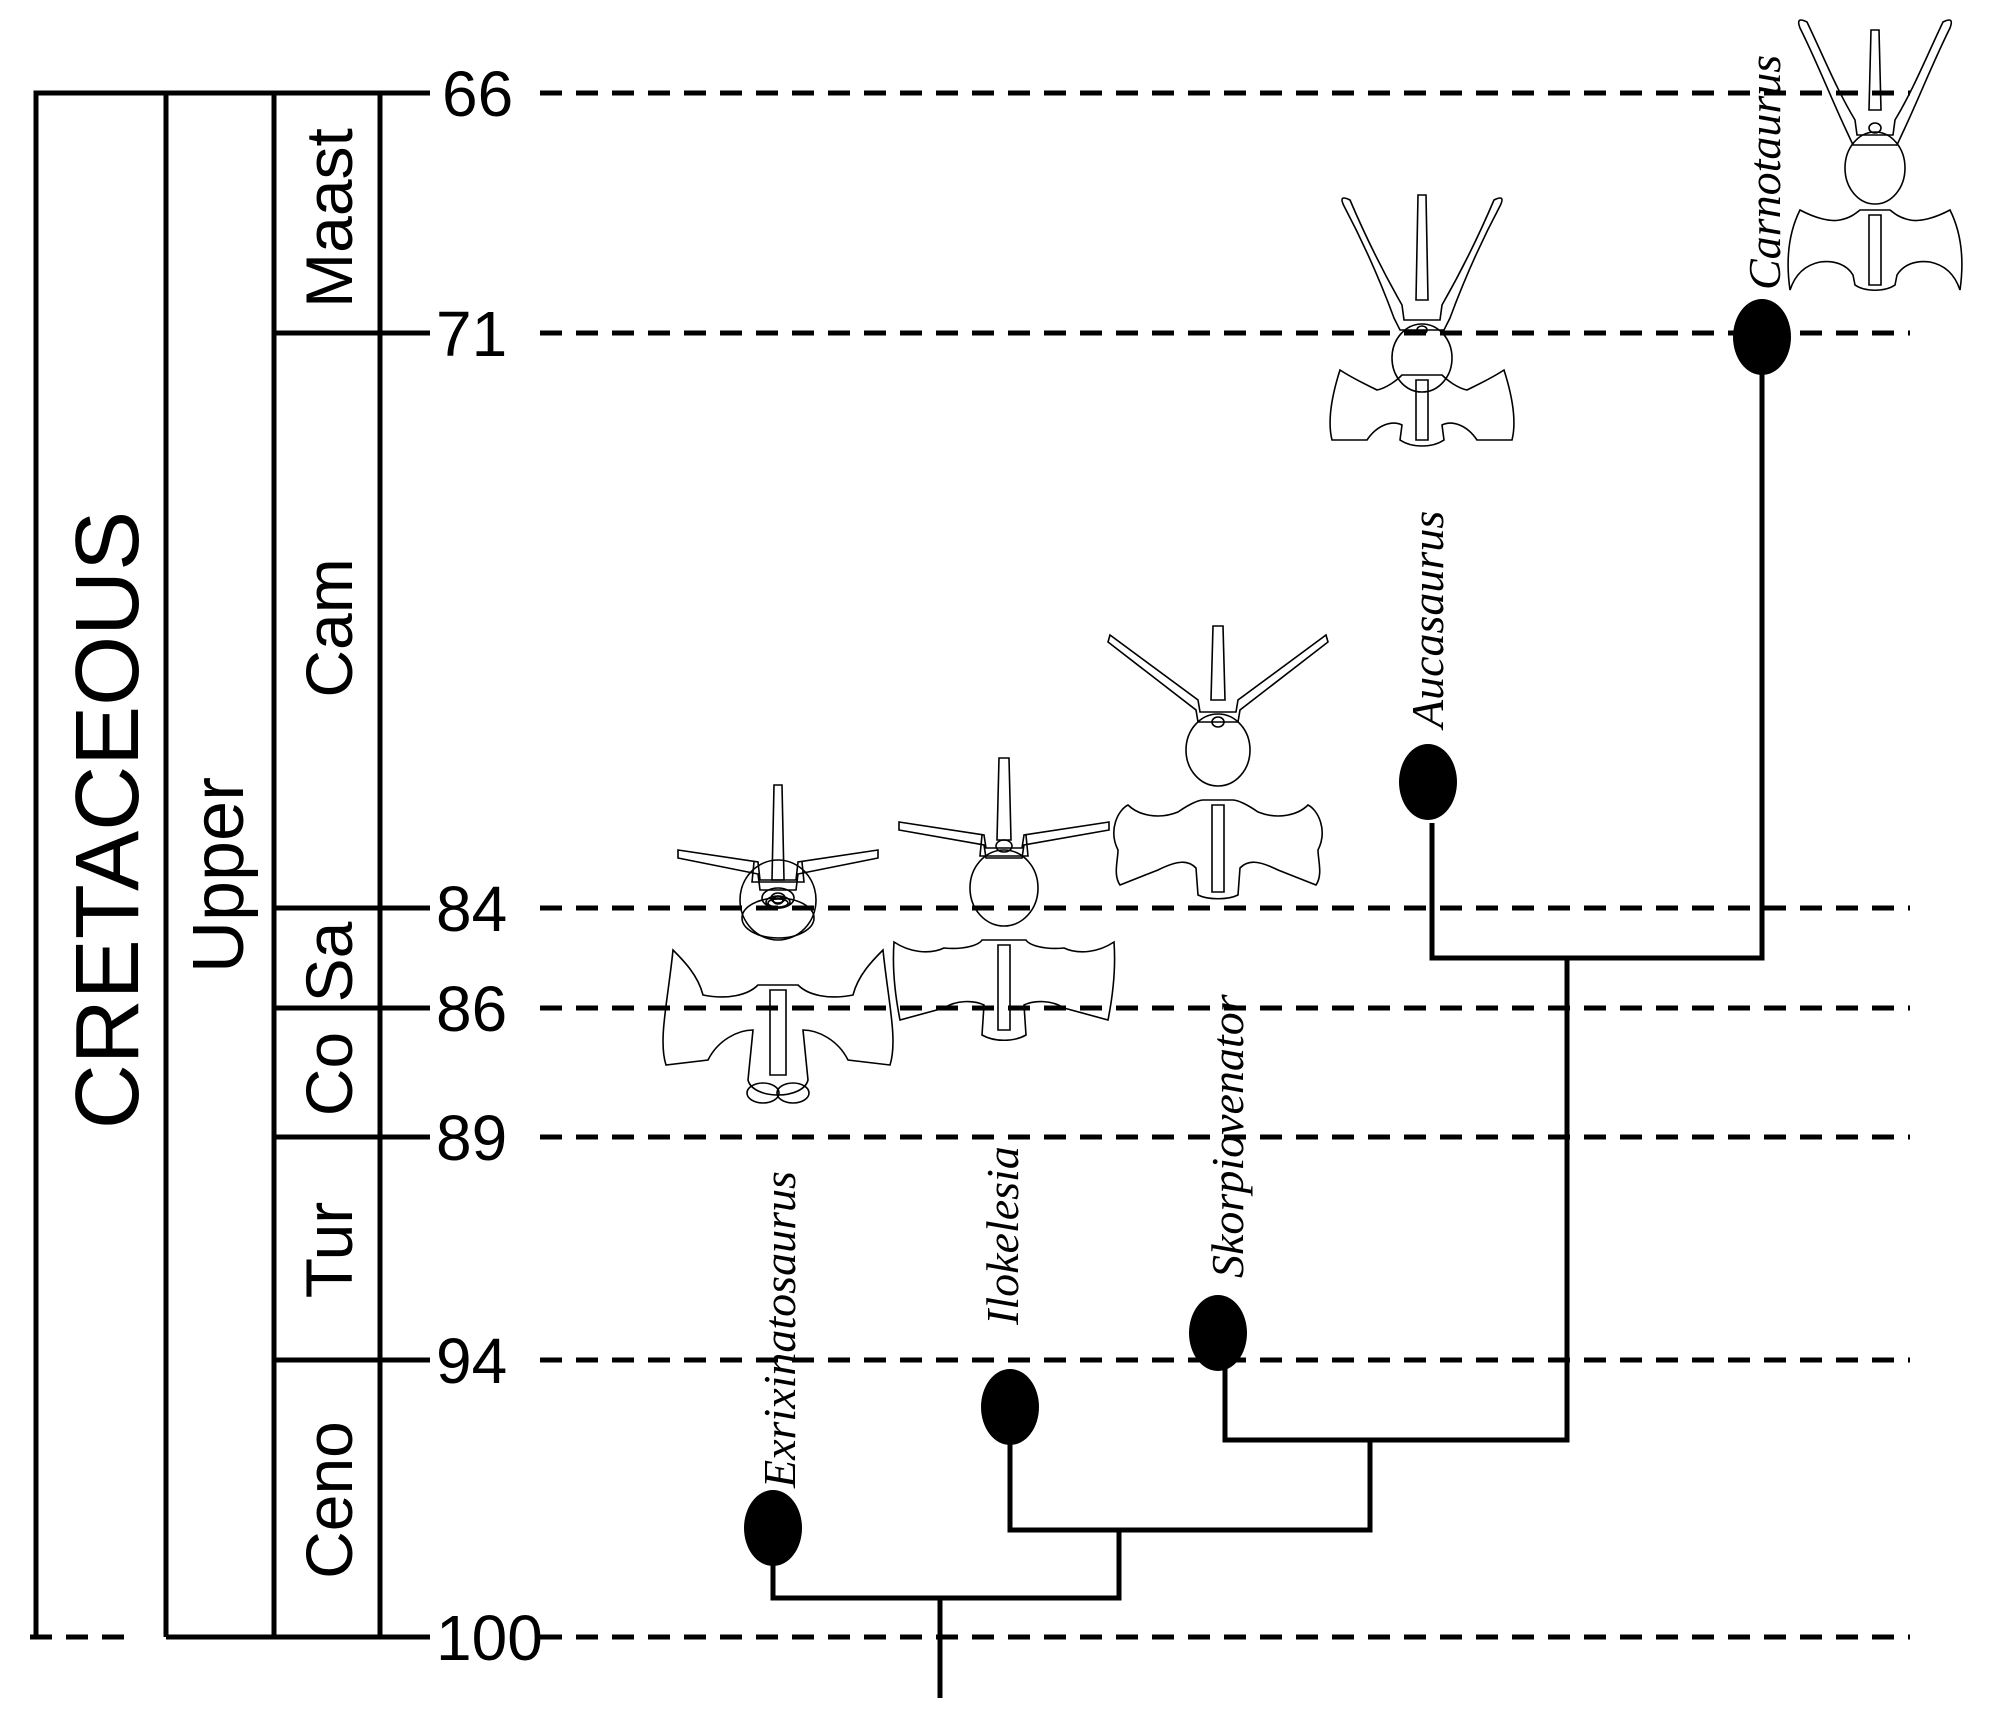 The height and width of the screenshot is (1712, 1992). What do you see at coordinates (329, 961) in the screenshot?
I see `stage-label-sa: Sa` at bounding box center [329, 961].